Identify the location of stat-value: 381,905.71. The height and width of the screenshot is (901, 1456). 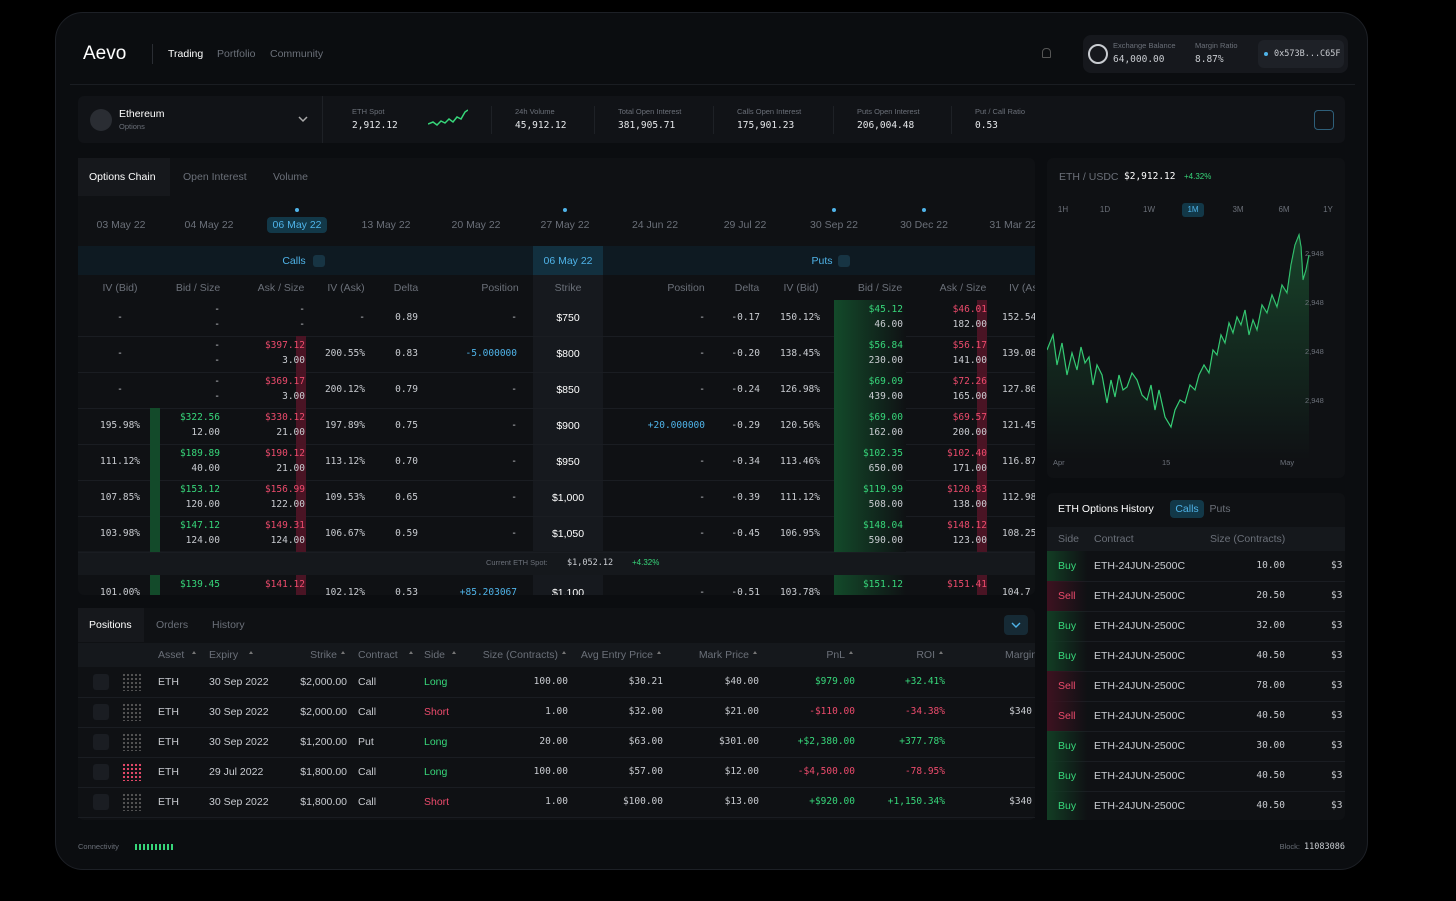
(647, 125).